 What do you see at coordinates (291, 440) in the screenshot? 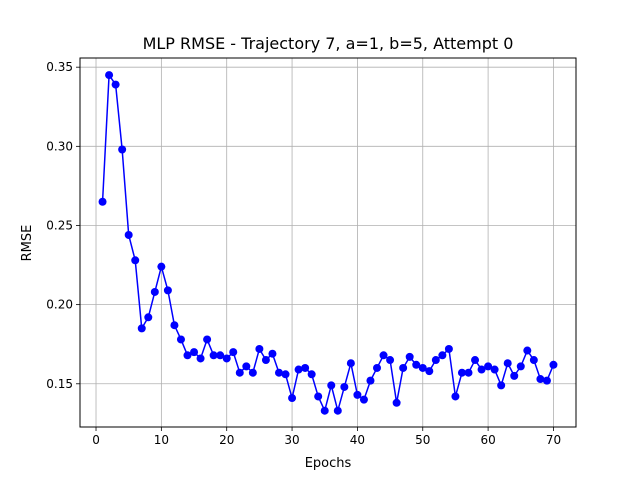
I see `x-tick-label: 30` at bounding box center [291, 440].